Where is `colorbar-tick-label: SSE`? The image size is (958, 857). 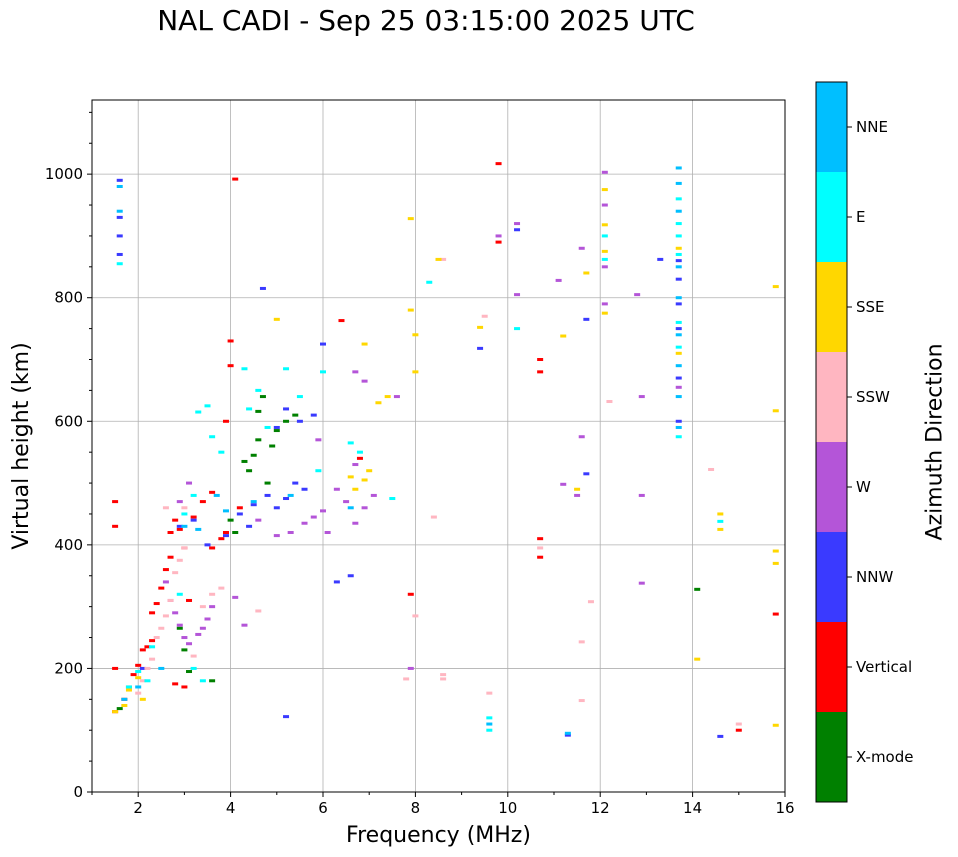
colorbar-tick-label: SSE is located at coordinates (870, 307).